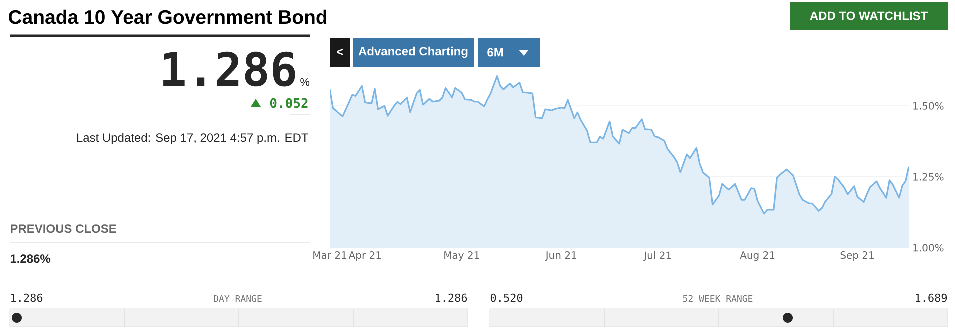  What do you see at coordinates (365, 257) in the screenshot?
I see `x-tick-label: Apr 21` at bounding box center [365, 257].